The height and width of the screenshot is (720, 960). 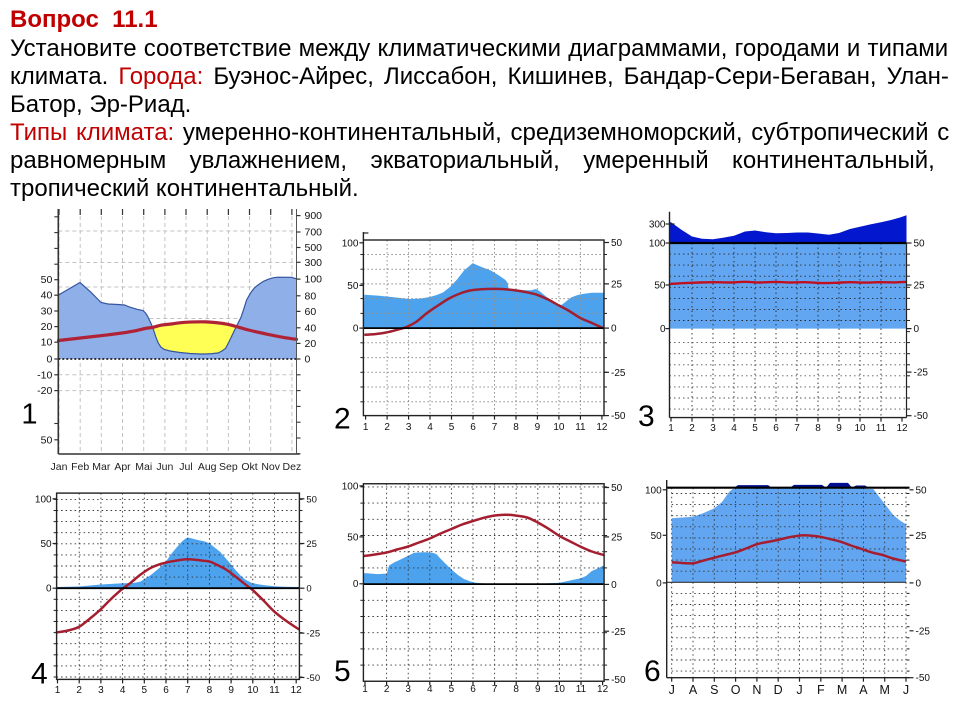 I want to click on svg-text: Aug, so click(x=207, y=467).